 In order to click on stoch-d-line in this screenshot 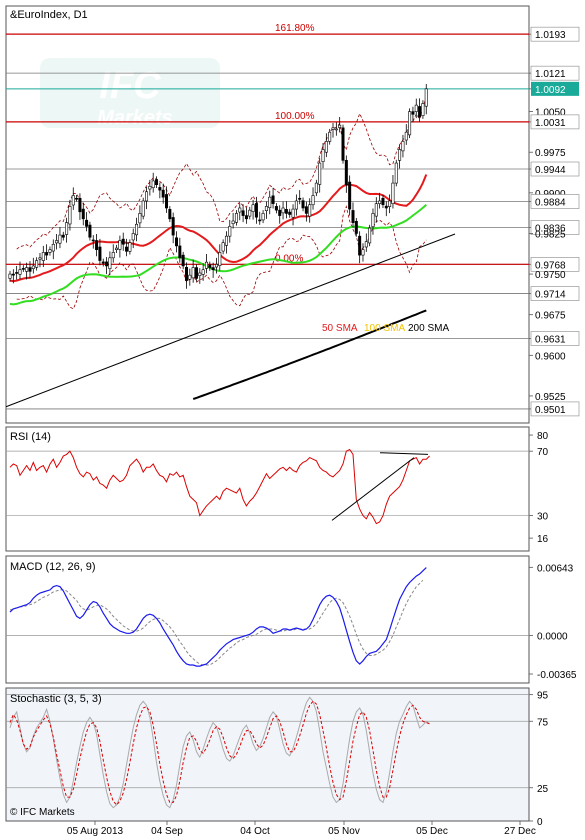, I will do `click(219, 753)`.